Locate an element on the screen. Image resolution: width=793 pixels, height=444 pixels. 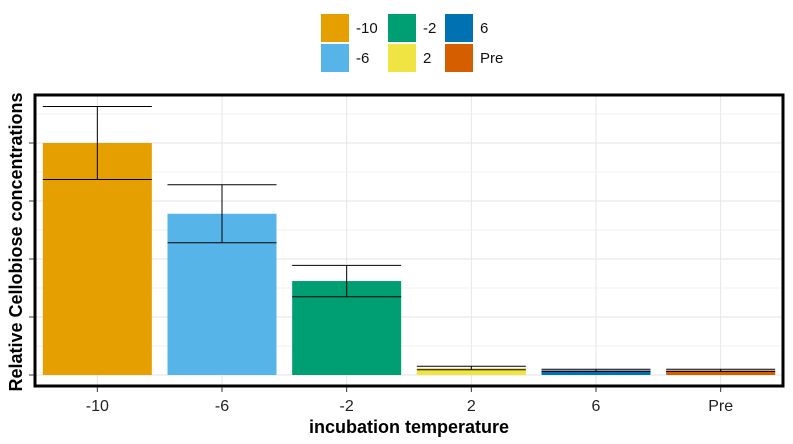
x-tick-label: 6 is located at coordinates (596, 406).